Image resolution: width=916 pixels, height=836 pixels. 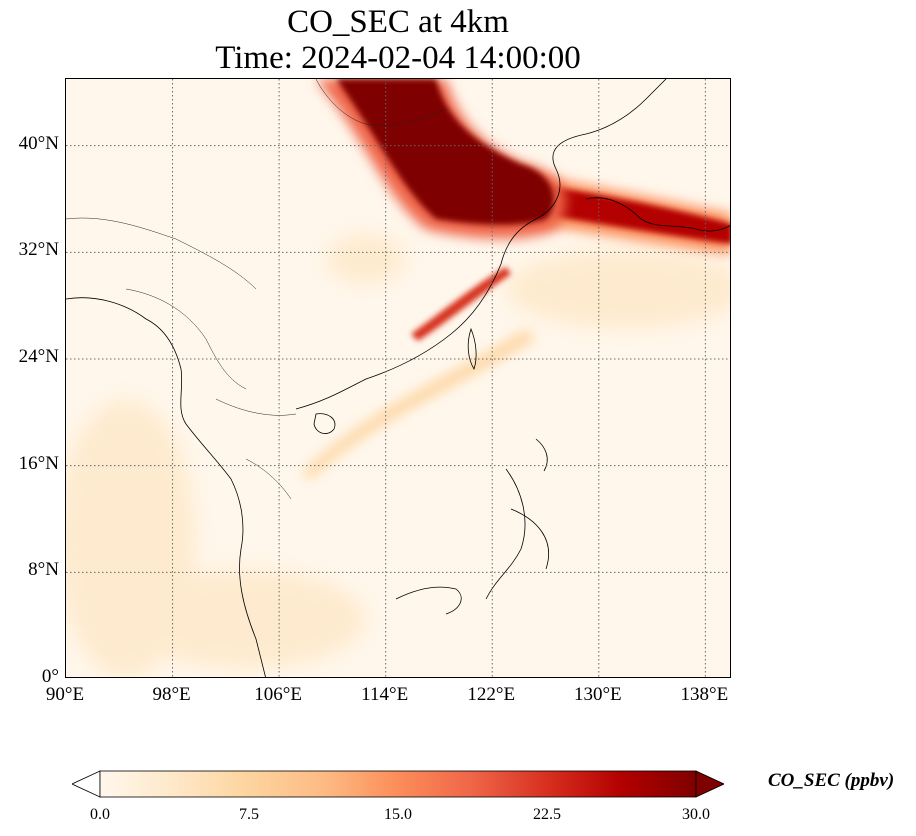 What do you see at coordinates (249, 814) in the screenshot?
I see `colorbar-tick-label: 7.5` at bounding box center [249, 814].